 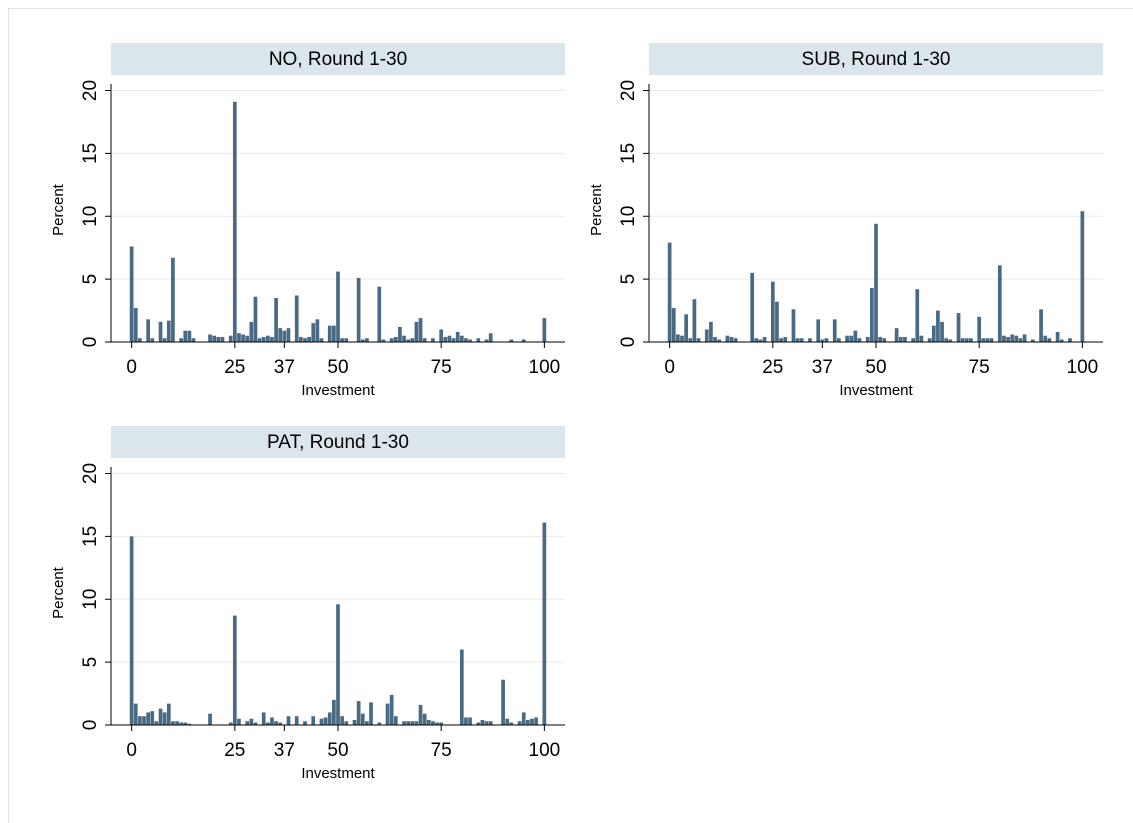 What do you see at coordinates (545, 750) in the screenshot?
I see `x-tick-label: 100` at bounding box center [545, 750].